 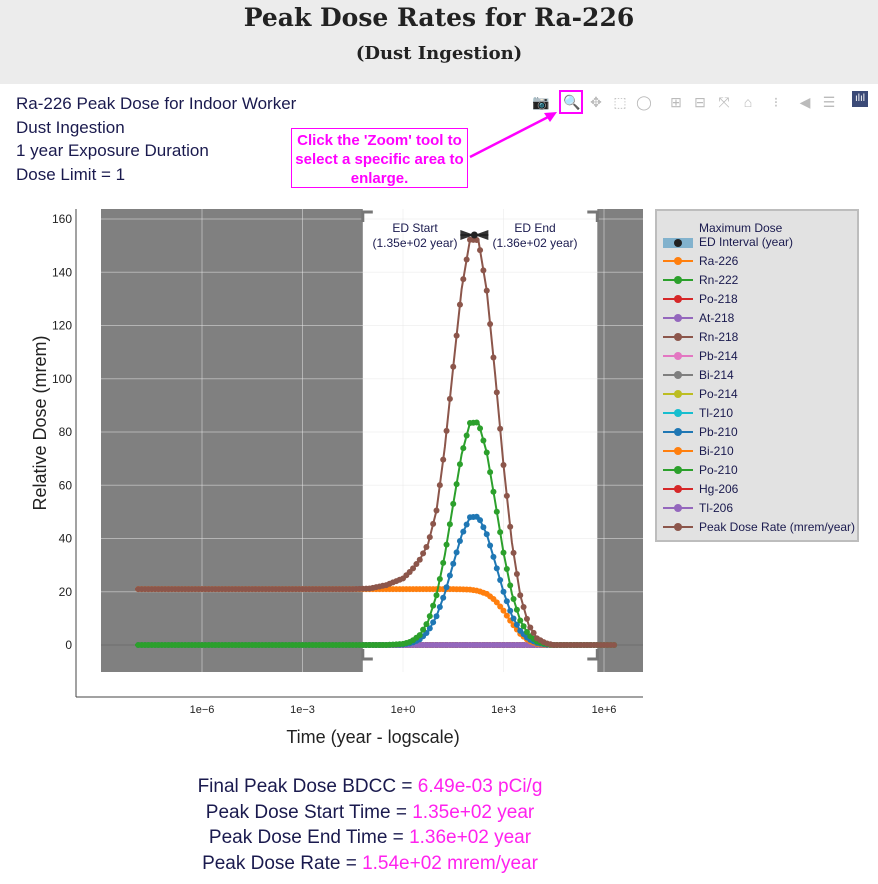 What do you see at coordinates (571, 102) in the screenshot?
I see `zoom-icon: 🔍` at bounding box center [571, 102].